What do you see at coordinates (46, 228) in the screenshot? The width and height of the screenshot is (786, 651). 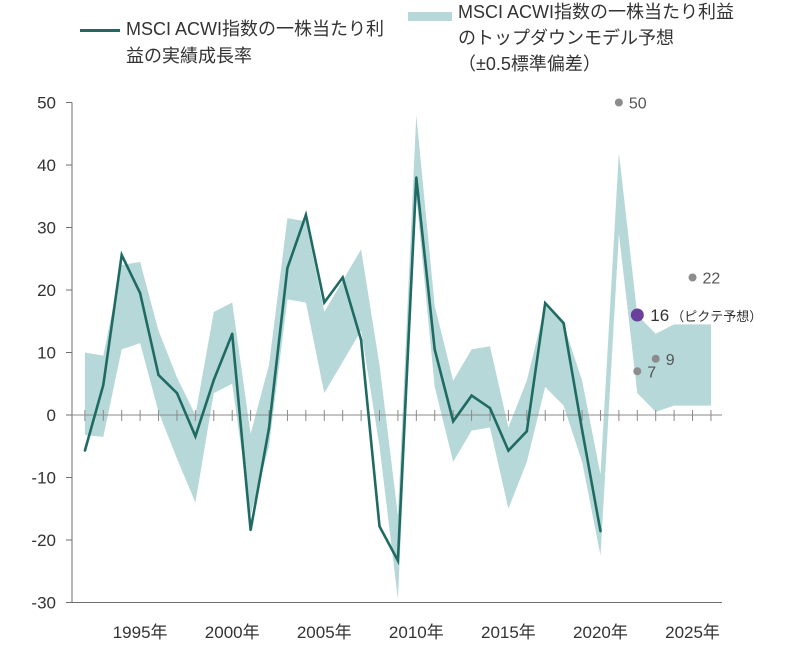 I see `y-tick-label: 30` at bounding box center [46, 228].